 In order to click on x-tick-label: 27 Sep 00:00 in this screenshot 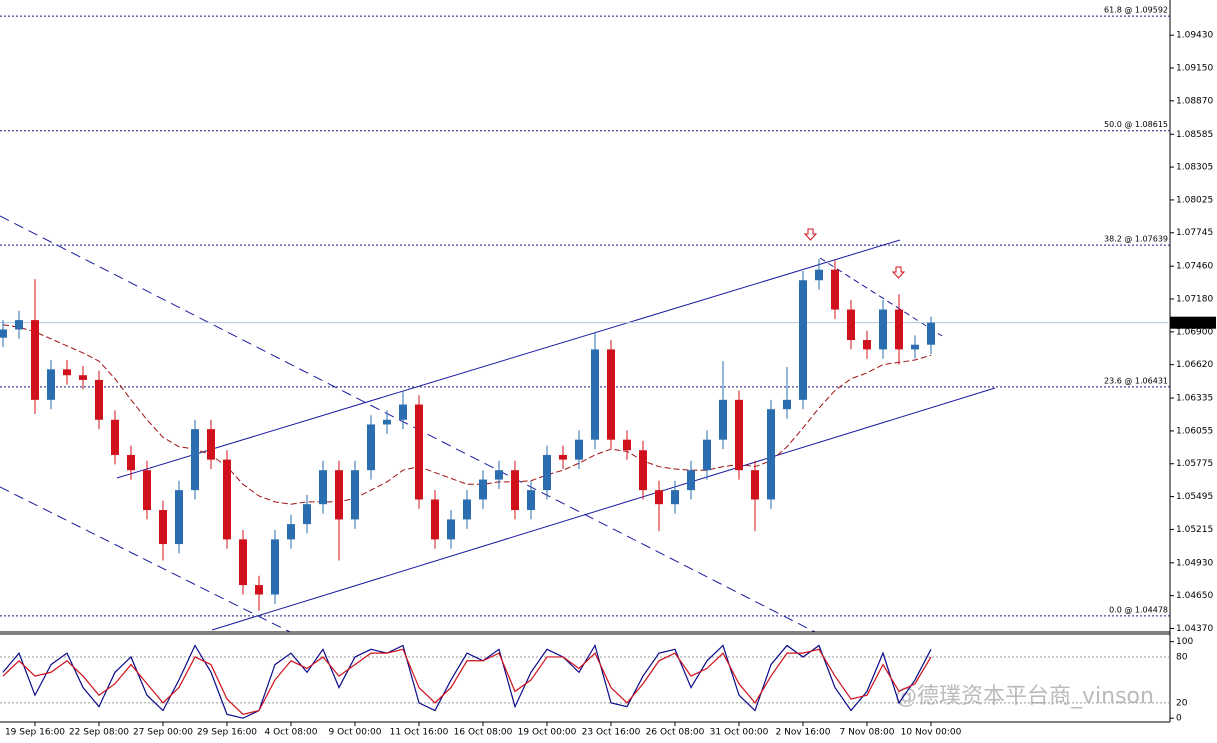, I will do `click(163, 733)`.